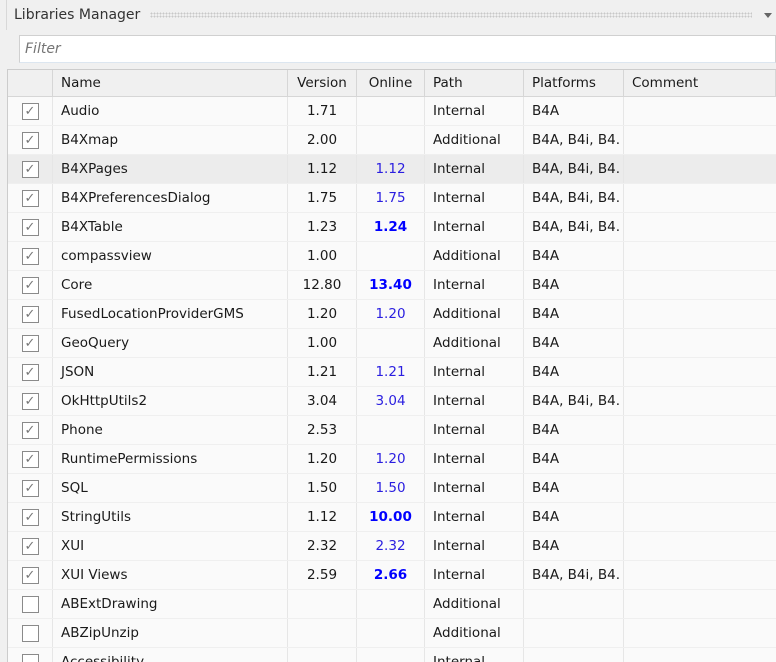 This screenshot has width=776, height=662. What do you see at coordinates (392, 372) in the screenshot?
I see `table-row: ✓ JSON 1.21 1.21 Internal B4A` at bounding box center [392, 372].